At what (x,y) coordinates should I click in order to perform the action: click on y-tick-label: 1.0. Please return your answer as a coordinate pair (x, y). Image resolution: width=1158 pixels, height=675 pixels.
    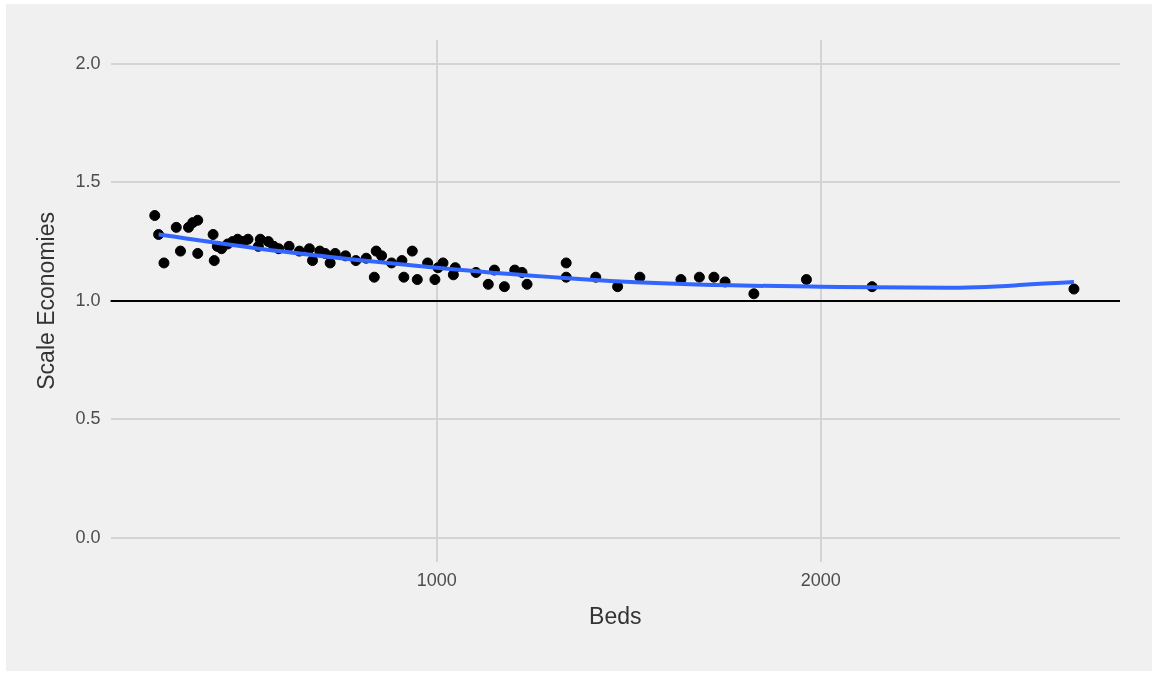
    Looking at the image, I should click on (88, 299).